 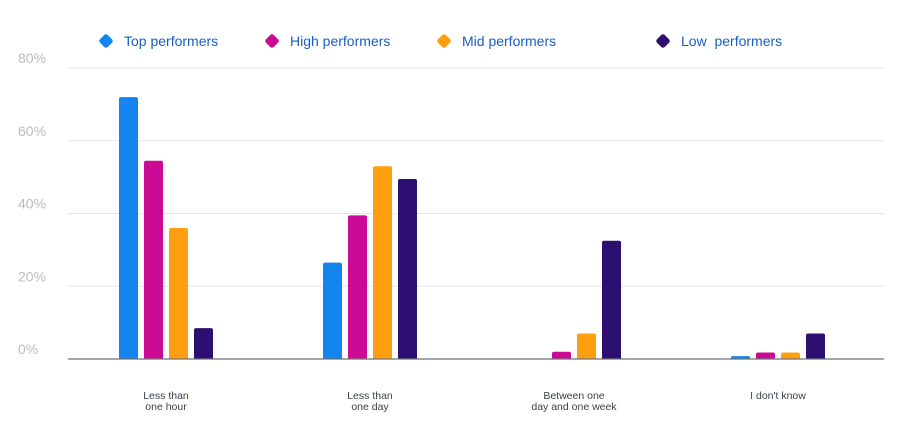 I want to click on legend-item: Mid performers, so click(x=496, y=41).